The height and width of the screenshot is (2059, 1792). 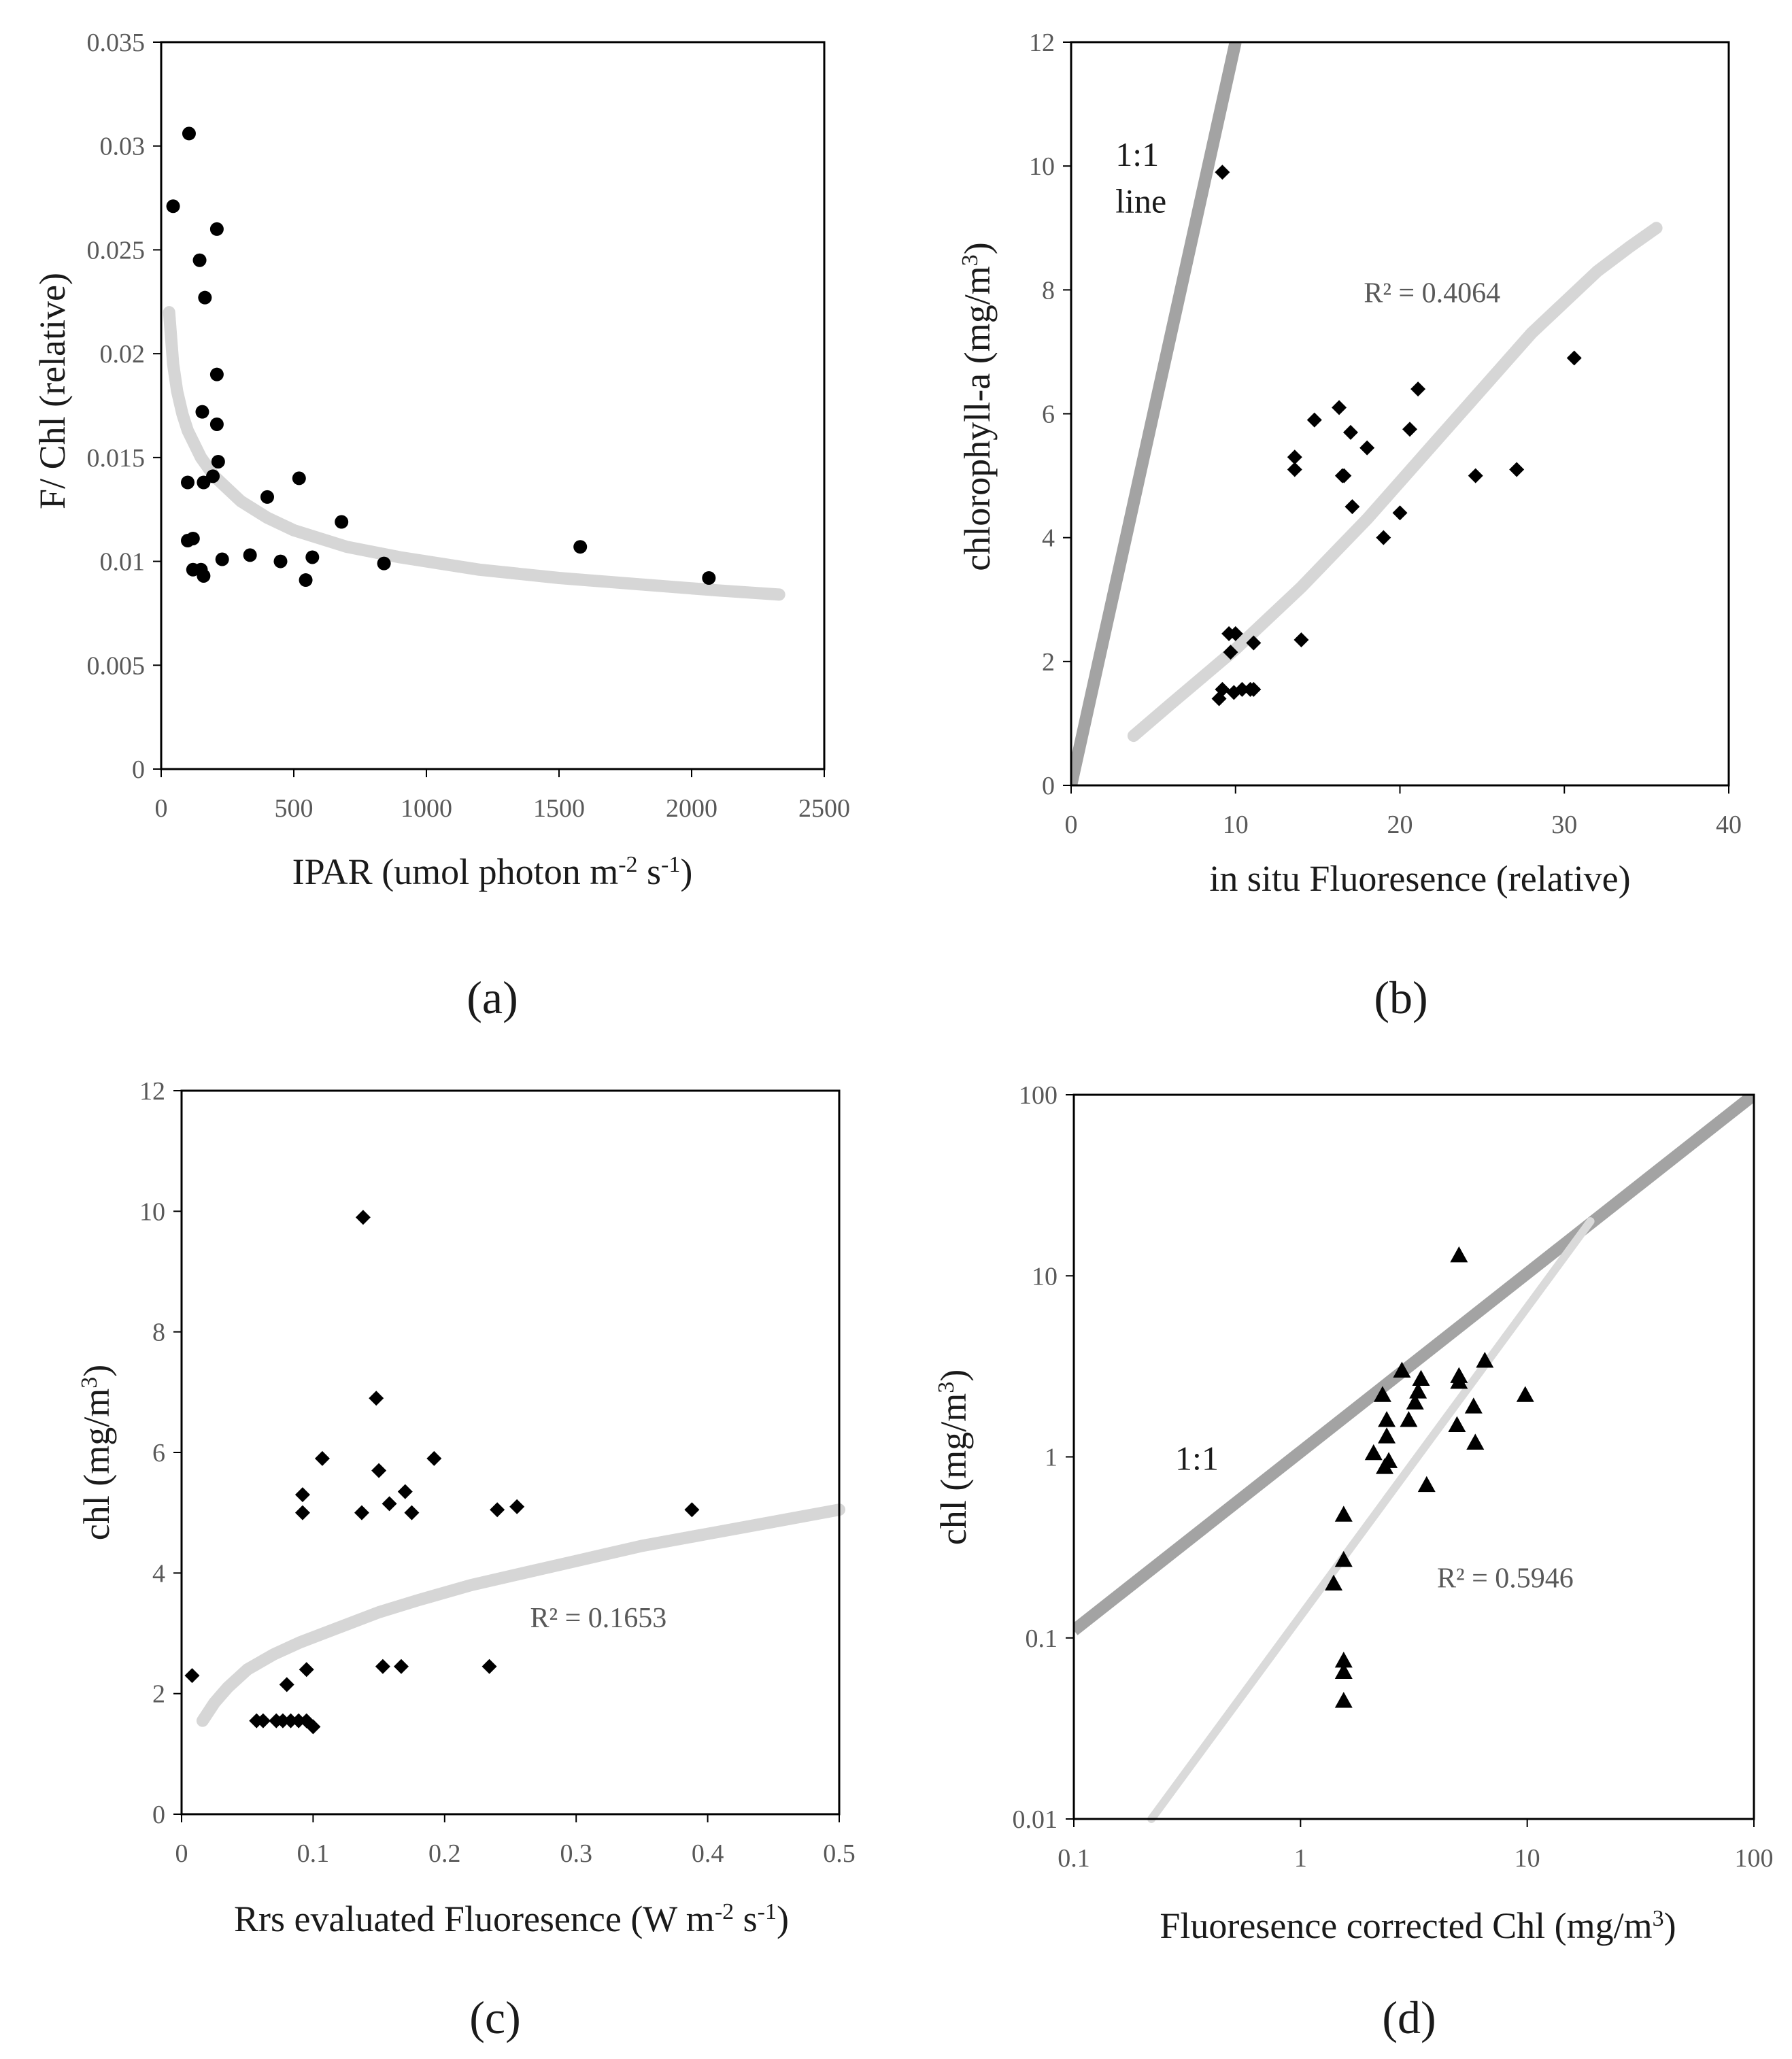 I want to click on panel-a-xtick-label: 0, so click(x=161, y=808).